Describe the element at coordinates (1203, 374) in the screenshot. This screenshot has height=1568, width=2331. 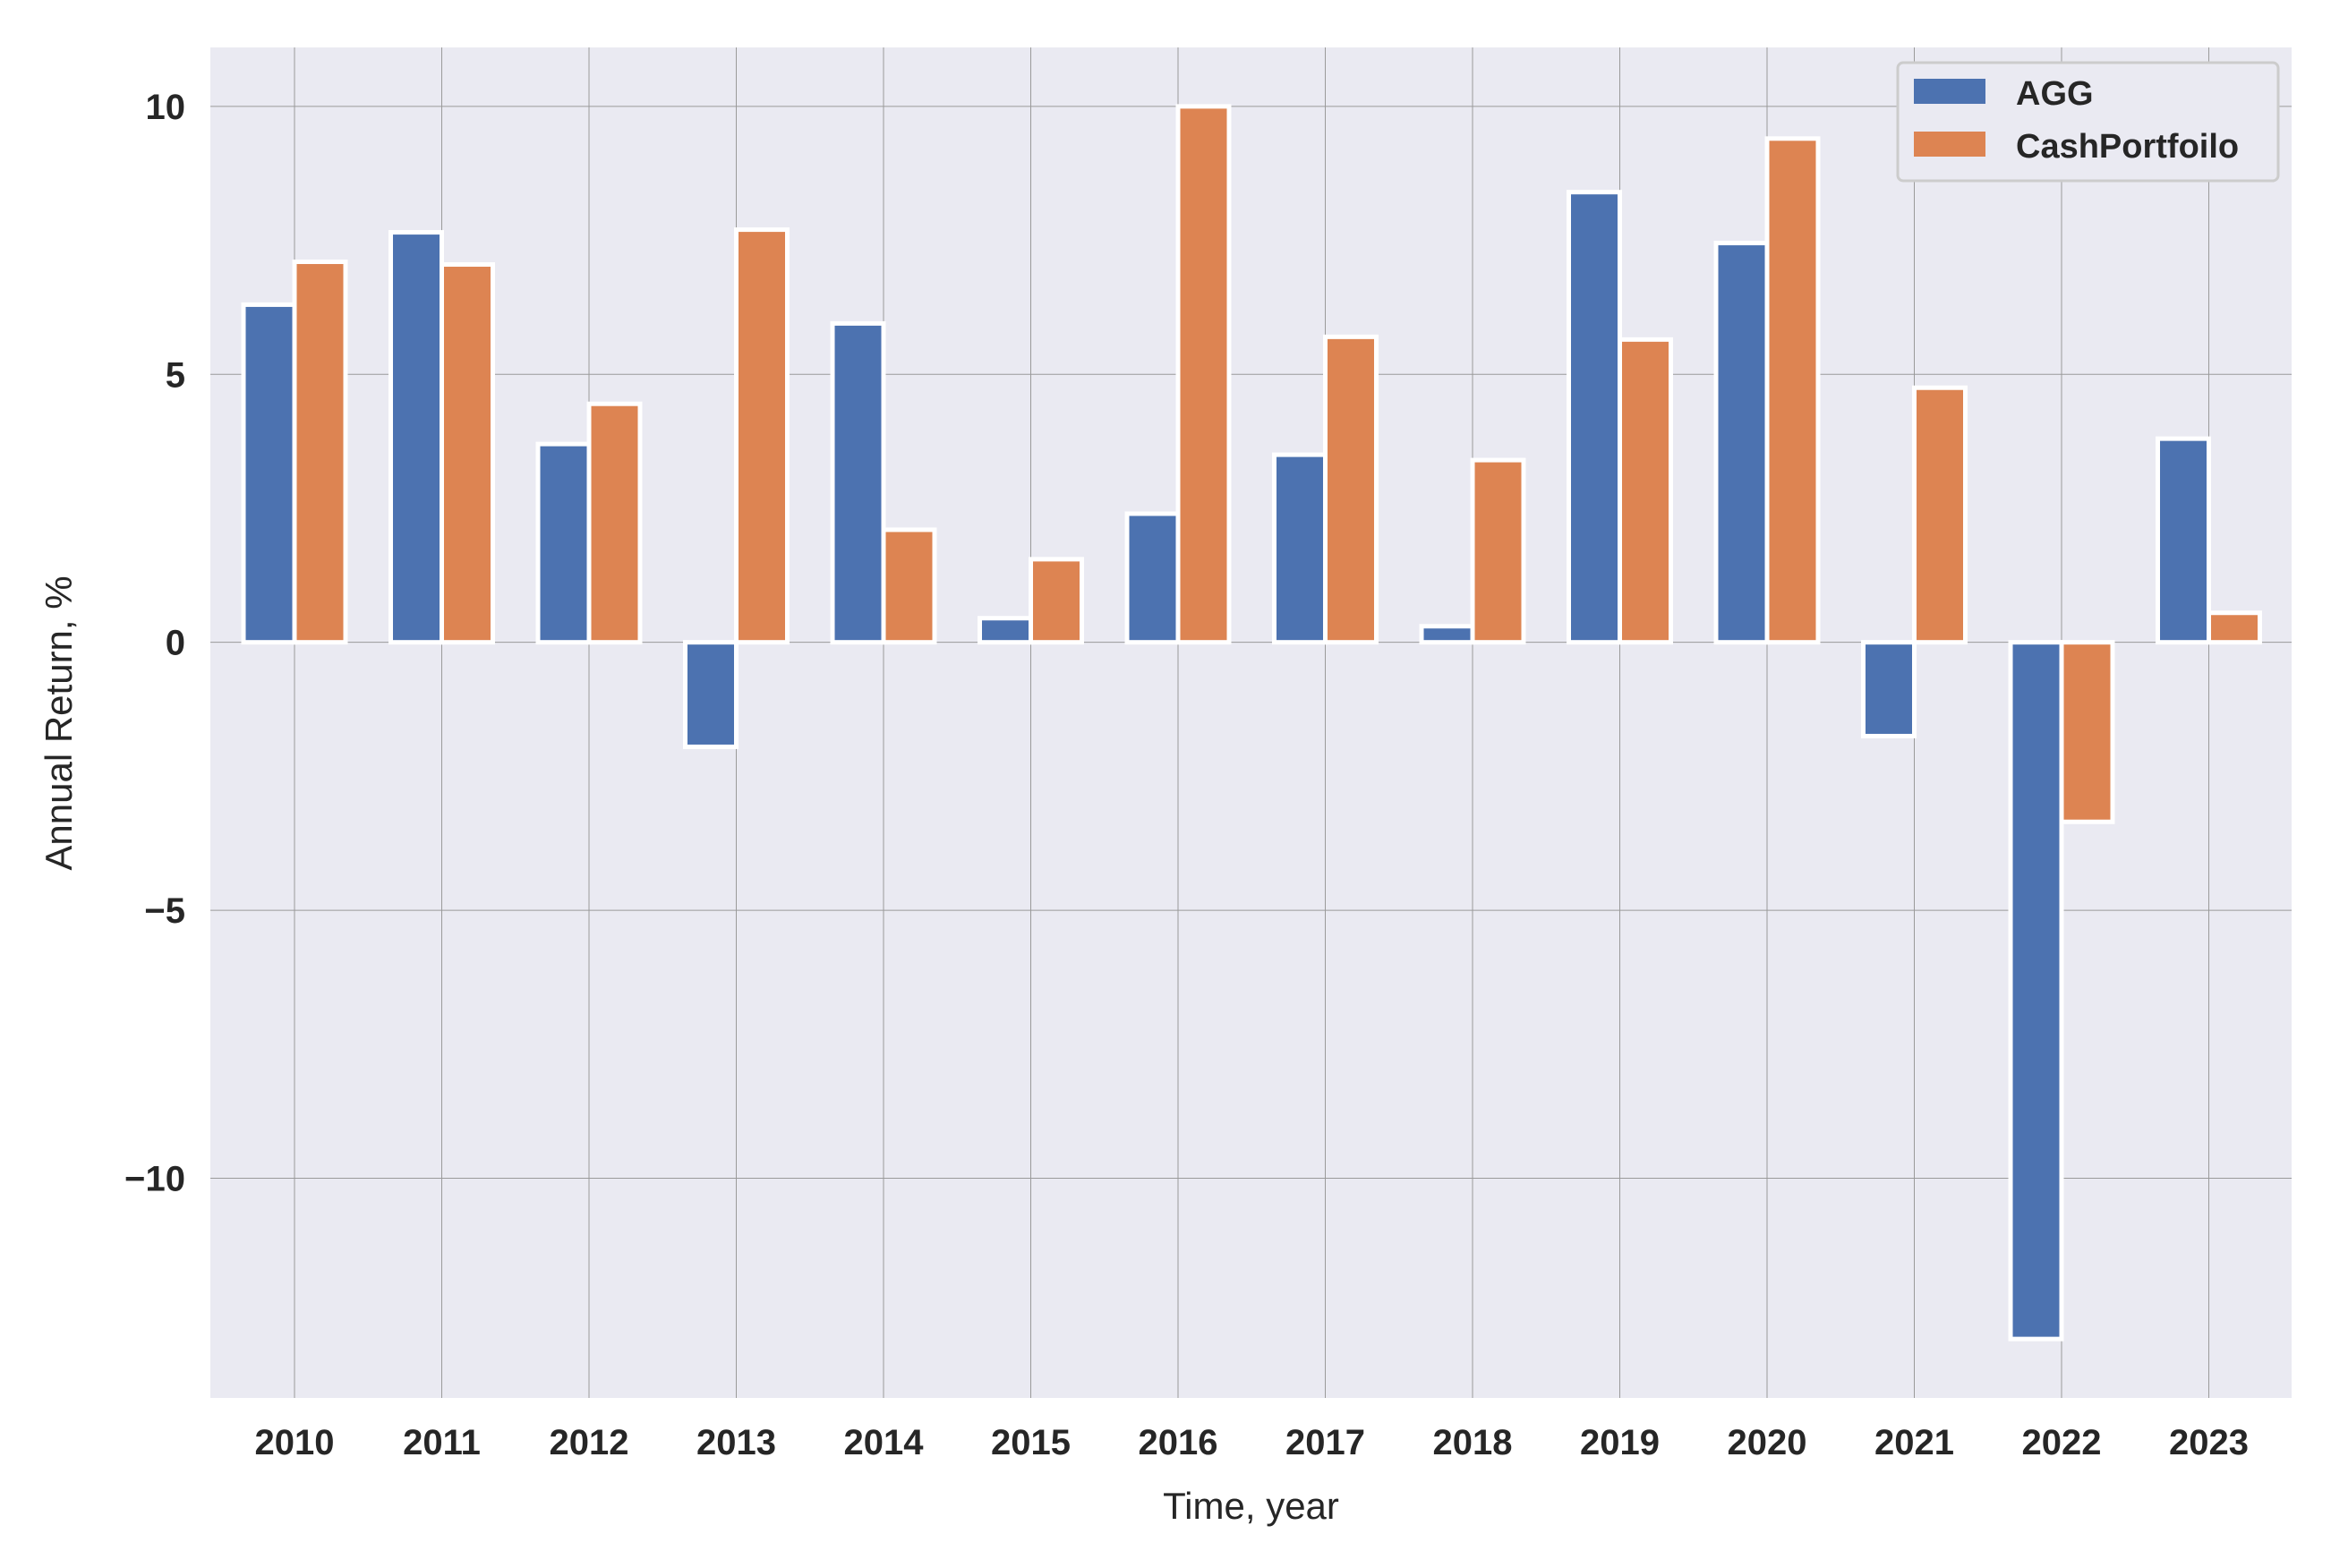
I see `bar-cashportfoilo-2016` at that location.